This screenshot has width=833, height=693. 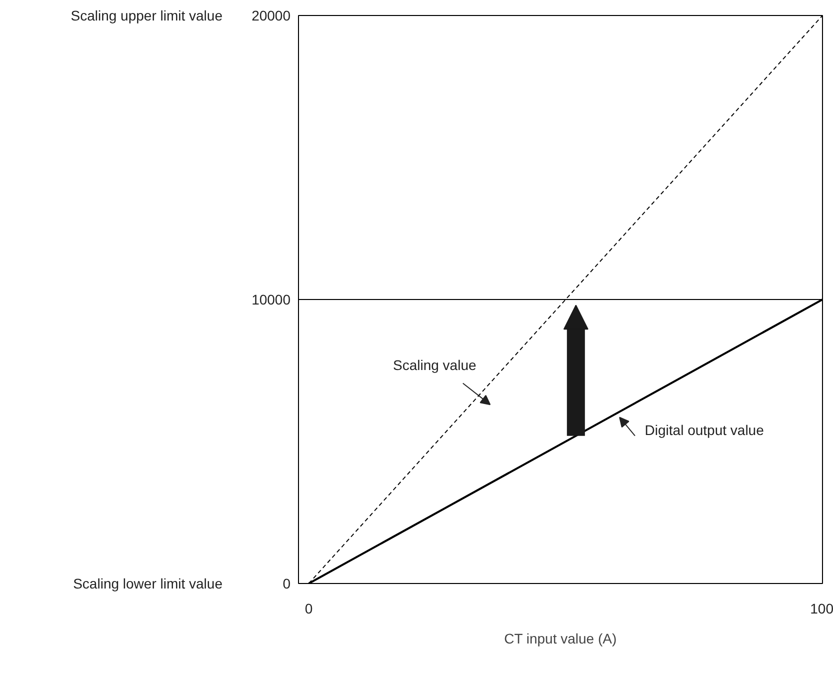 What do you see at coordinates (271, 16) in the screenshot?
I see `y-tick-label: 20000` at bounding box center [271, 16].